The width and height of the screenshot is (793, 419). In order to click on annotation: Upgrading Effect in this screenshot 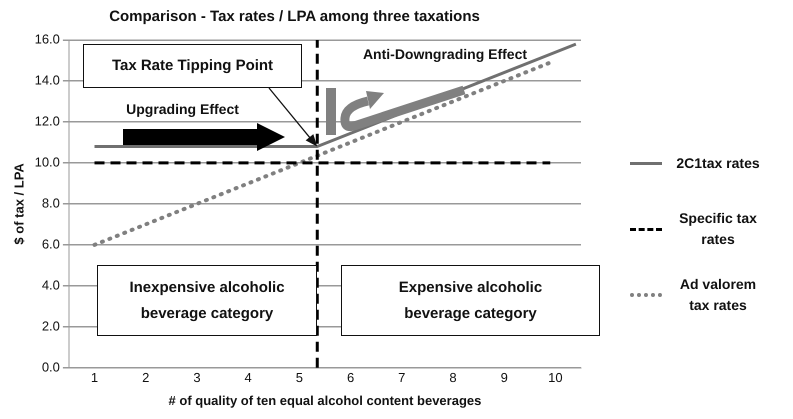, I will do `click(182, 110)`.